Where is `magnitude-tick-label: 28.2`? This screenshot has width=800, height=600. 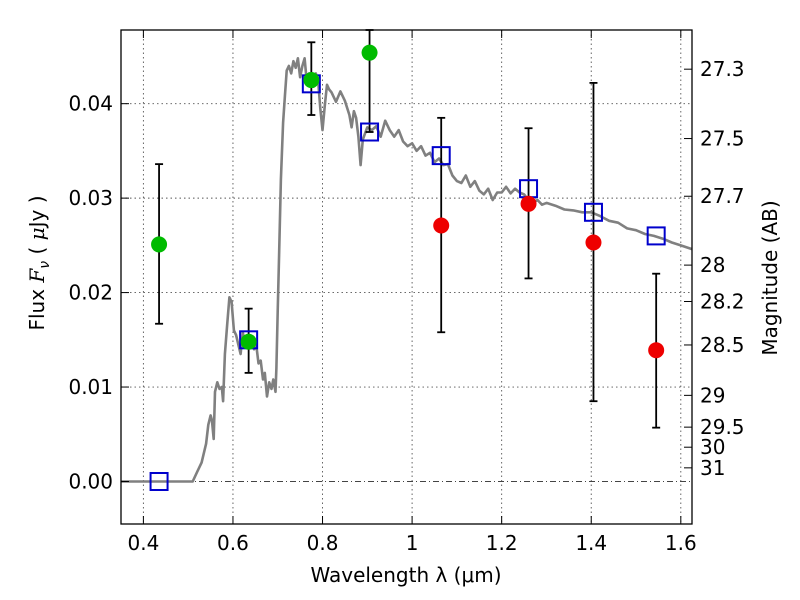 magnitude-tick-label: 28.2 is located at coordinates (722, 302).